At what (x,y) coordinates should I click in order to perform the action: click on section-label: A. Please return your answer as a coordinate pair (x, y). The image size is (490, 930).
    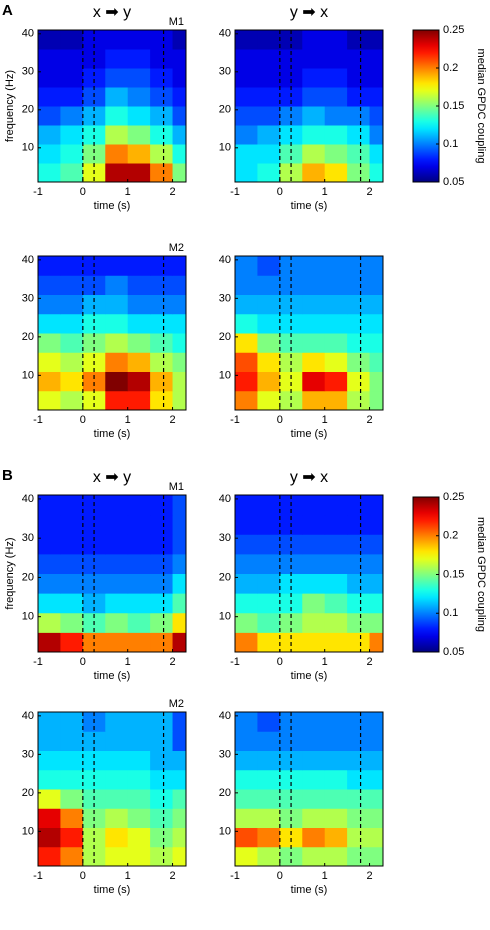
    Looking at the image, I should click on (7, 10).